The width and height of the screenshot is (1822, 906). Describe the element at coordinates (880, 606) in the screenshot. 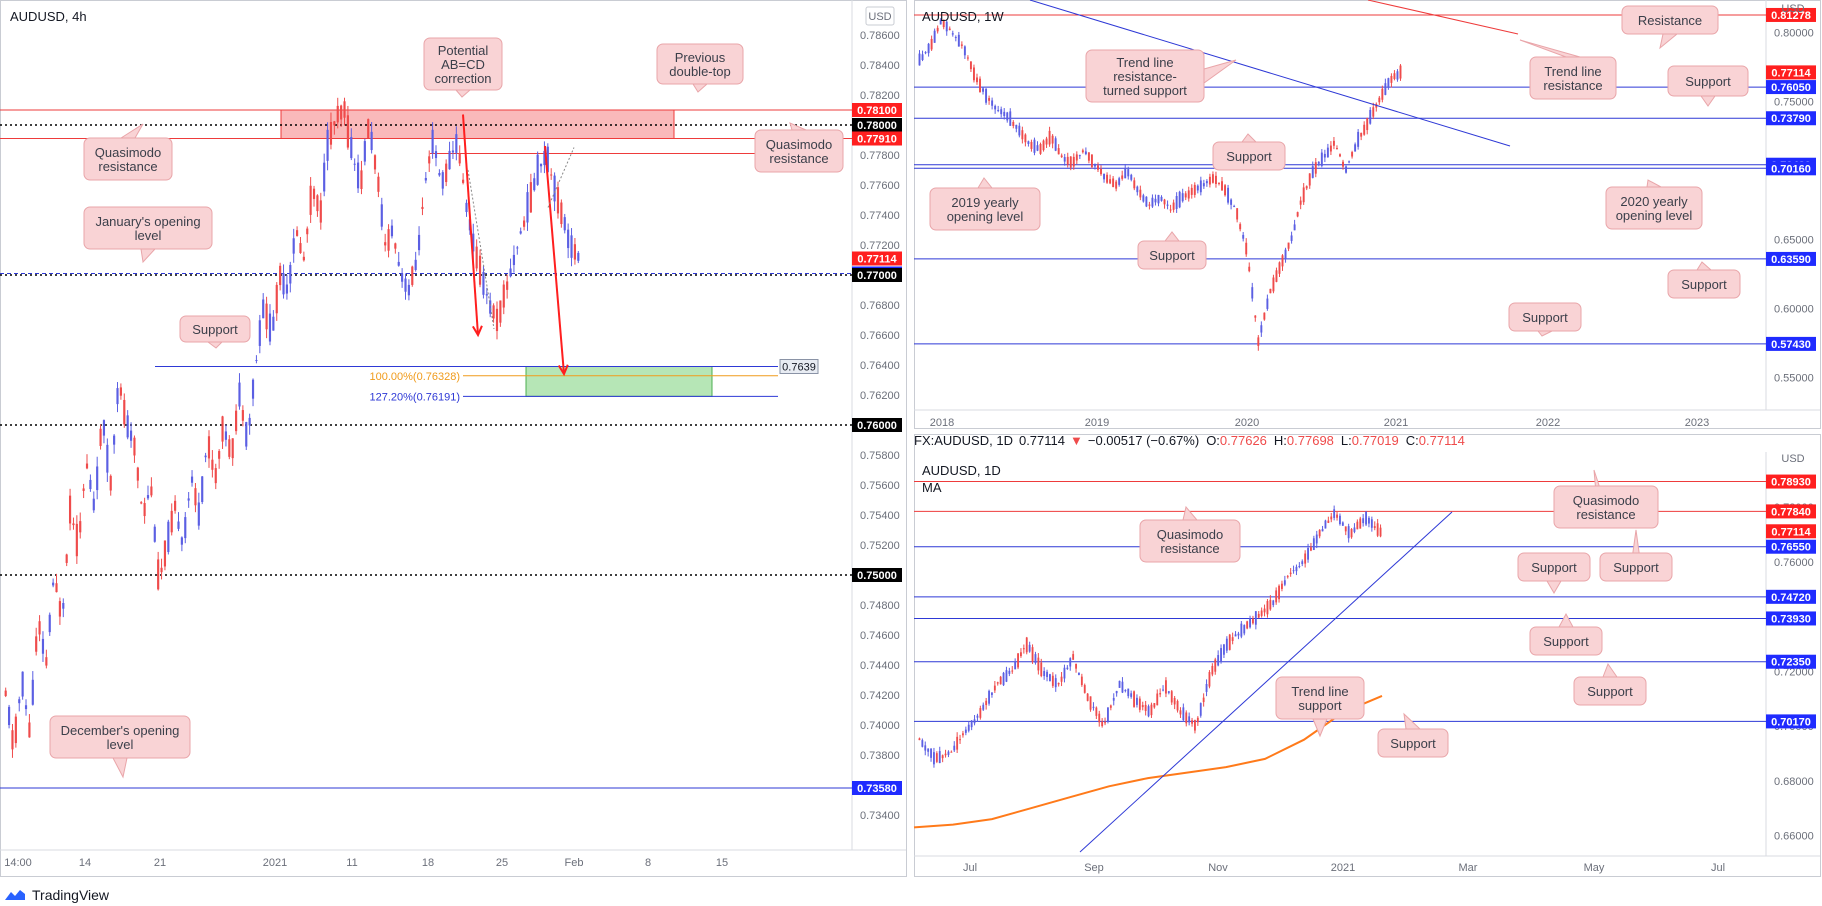

I see `y-tick-label: 0.74800` at that location.